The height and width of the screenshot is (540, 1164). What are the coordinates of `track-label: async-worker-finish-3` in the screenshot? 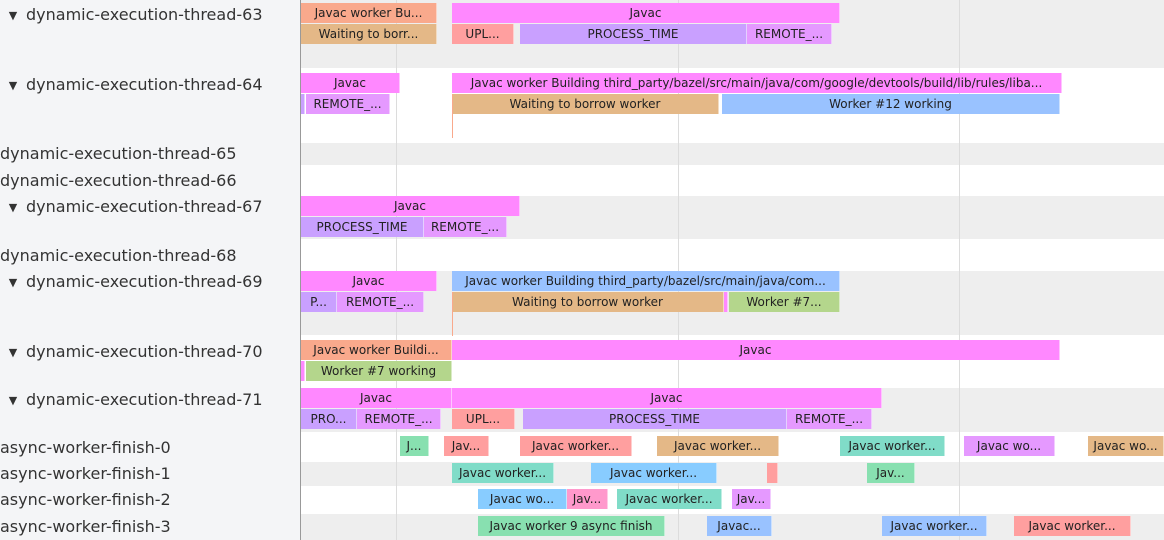 It's located at (85, 527).